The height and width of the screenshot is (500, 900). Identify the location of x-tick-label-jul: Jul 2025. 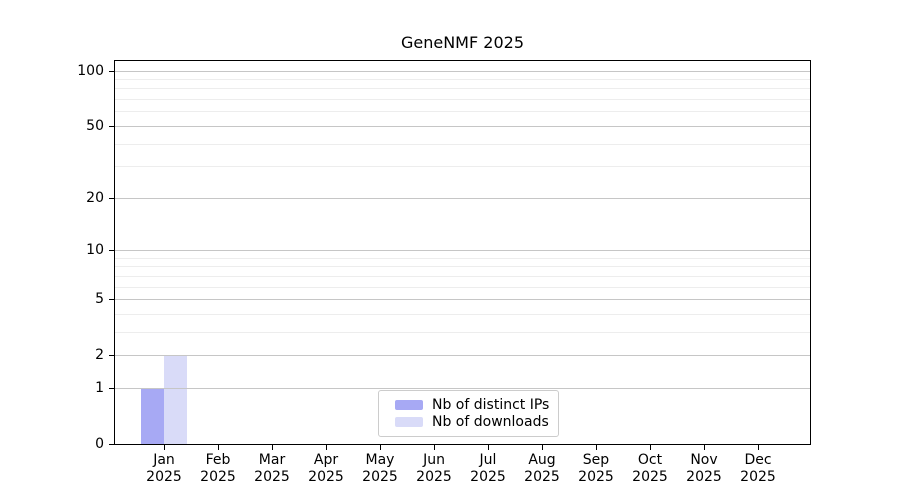
(488, 468).